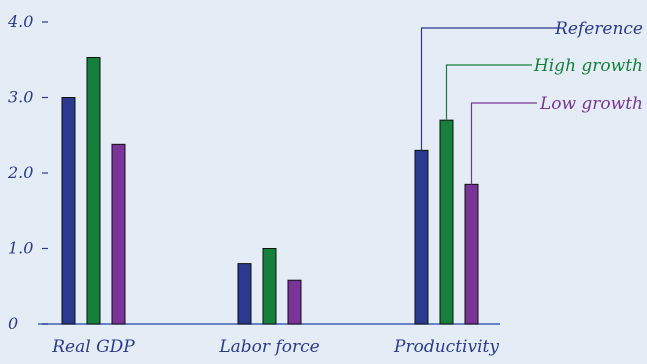  I want to click on legend-leader-reference, so click(491, 89).